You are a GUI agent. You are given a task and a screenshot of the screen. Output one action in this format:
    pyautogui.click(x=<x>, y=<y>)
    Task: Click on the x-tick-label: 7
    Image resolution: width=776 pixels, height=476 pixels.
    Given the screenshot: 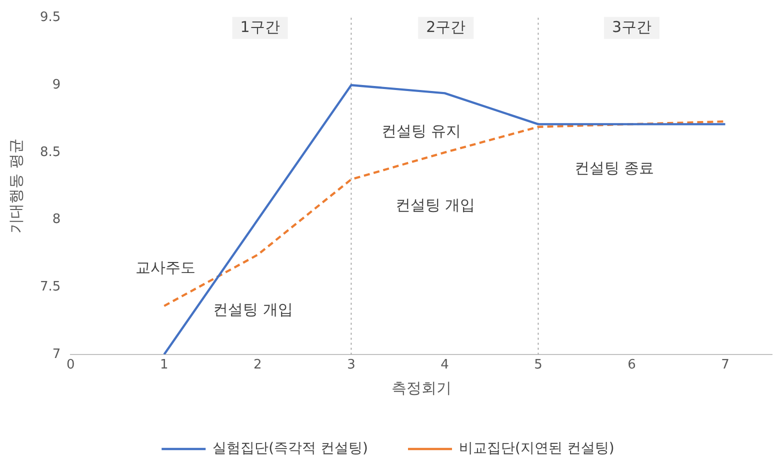 What is the action you would take?
    pyautogui.click(x=725, y=365)
    